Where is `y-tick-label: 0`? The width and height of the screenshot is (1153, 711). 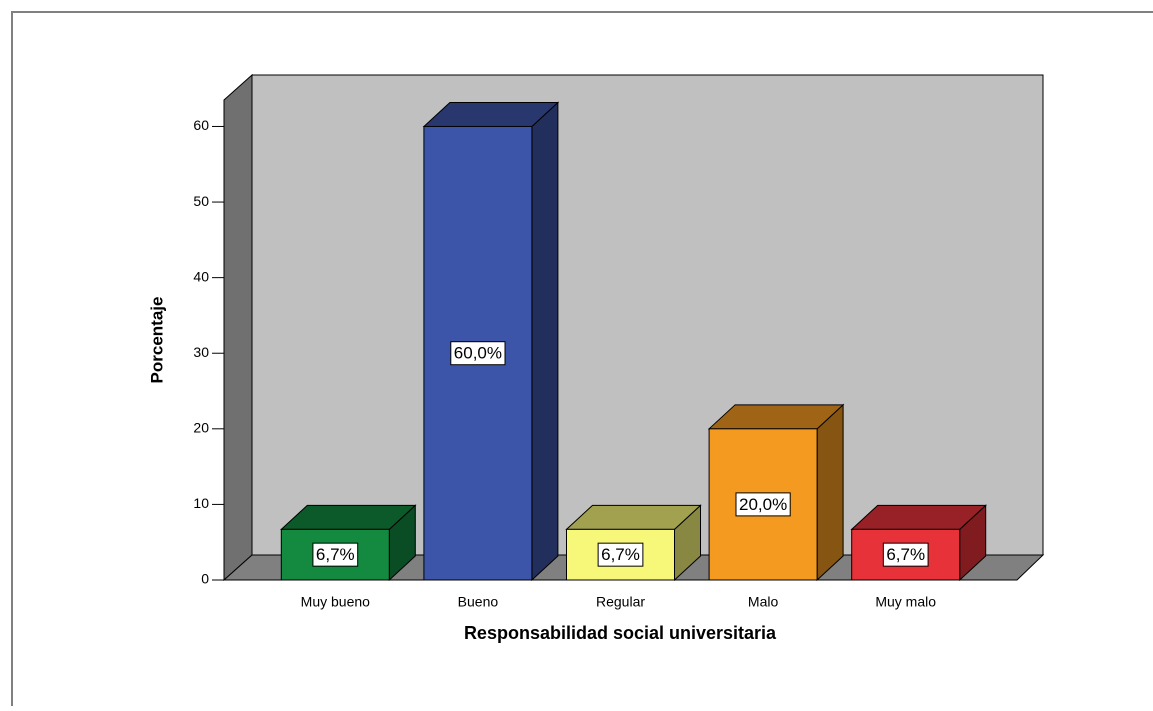 y-tick-label: 0 is located at coordinates (205, 579).